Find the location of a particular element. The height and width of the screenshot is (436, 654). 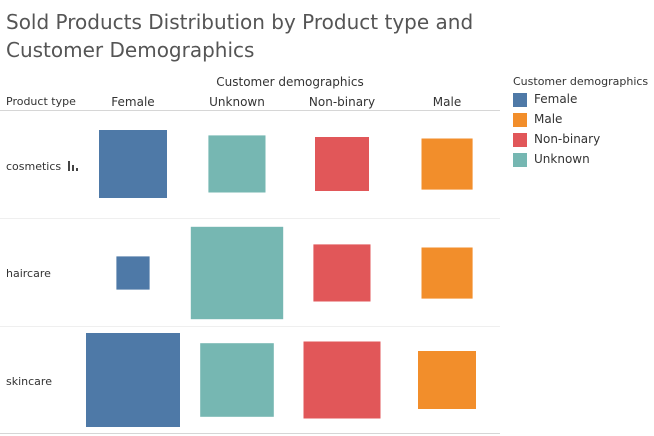

row-label-cosmetics: cosmetics is located at coordinates (34, 166).